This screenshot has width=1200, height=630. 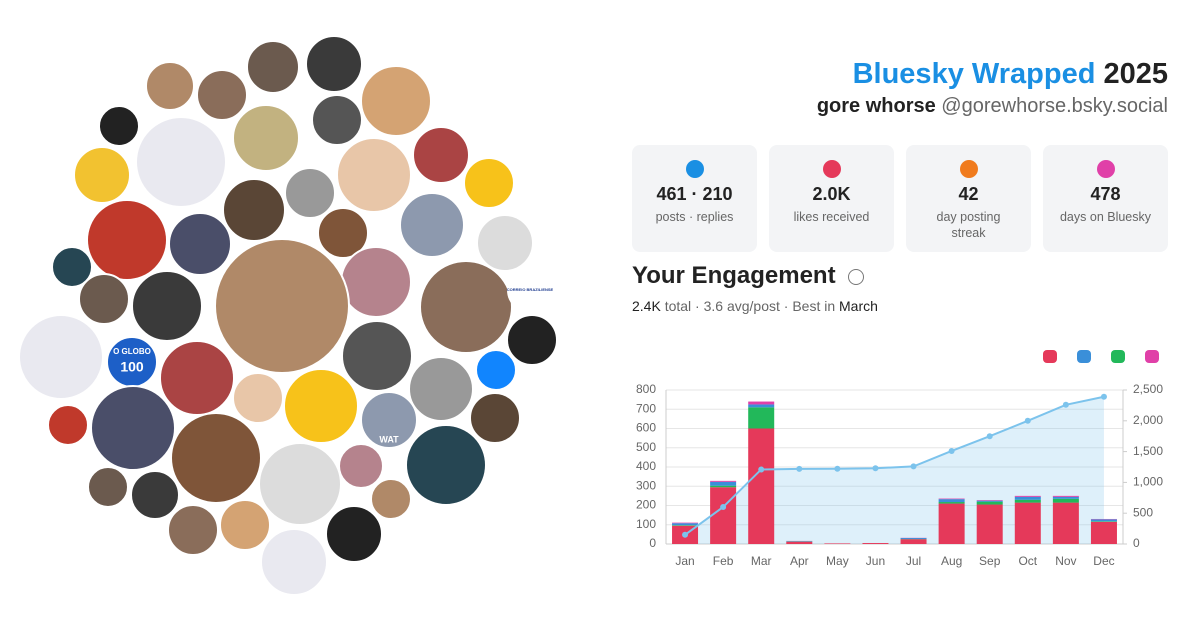 What do you see at coordinates (694, 217) in the screenshot?
I see `stat-label: posts · replies` at bounding box center [694, 217].